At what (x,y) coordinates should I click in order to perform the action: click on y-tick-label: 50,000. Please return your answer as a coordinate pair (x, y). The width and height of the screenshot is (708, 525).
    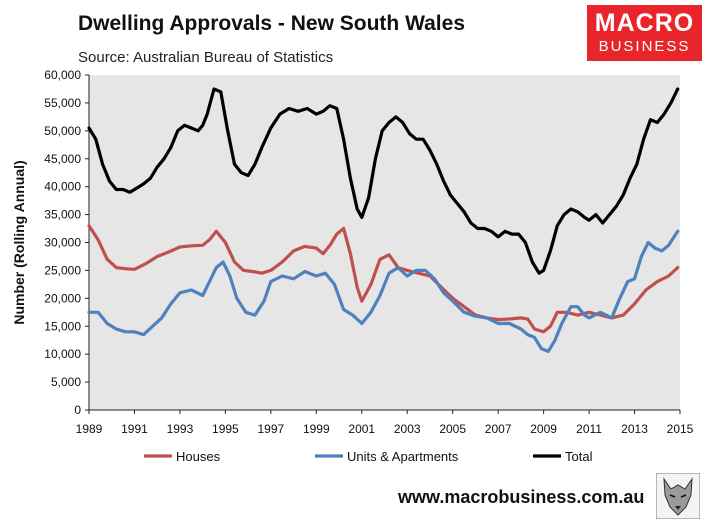
    Looking at the image, I should click on (62, 131).